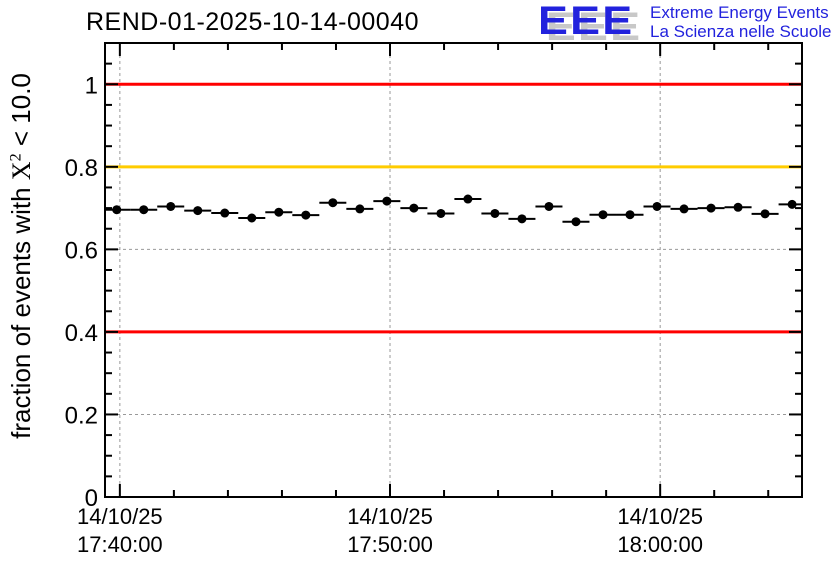  I want to click on x-tick-label-time: 18:00:00, so click(660, 544).